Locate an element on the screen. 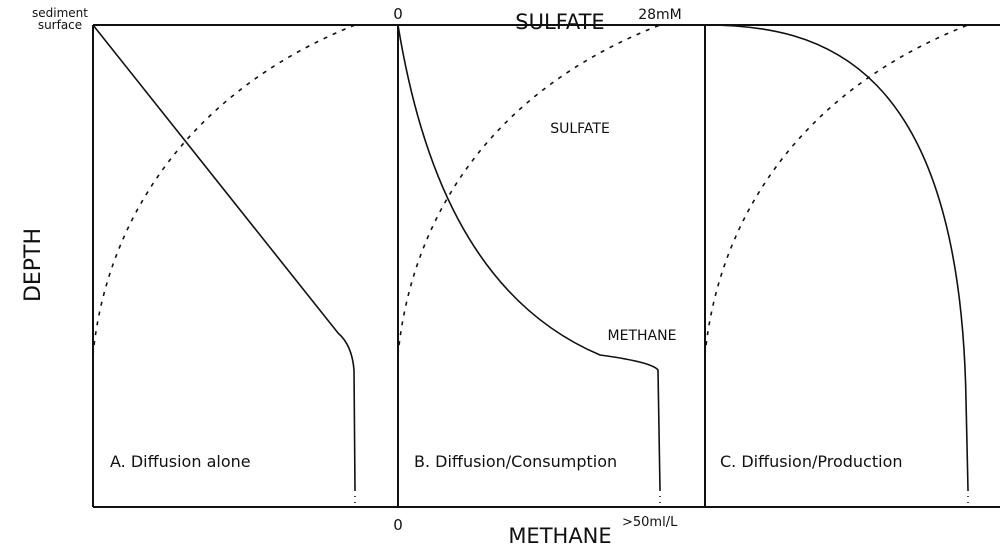 The width and height of the screenshot is (1000, 547). top-max: 28mM is located at coordinates (660, 15).